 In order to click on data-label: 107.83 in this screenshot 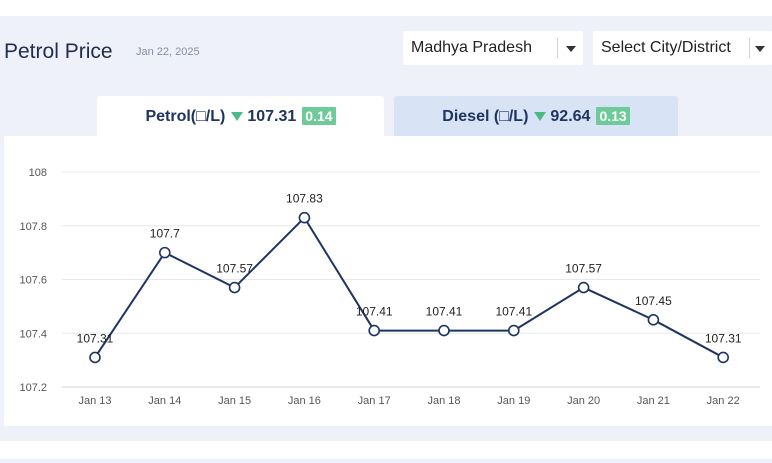, I will do `click(304, 199)`.